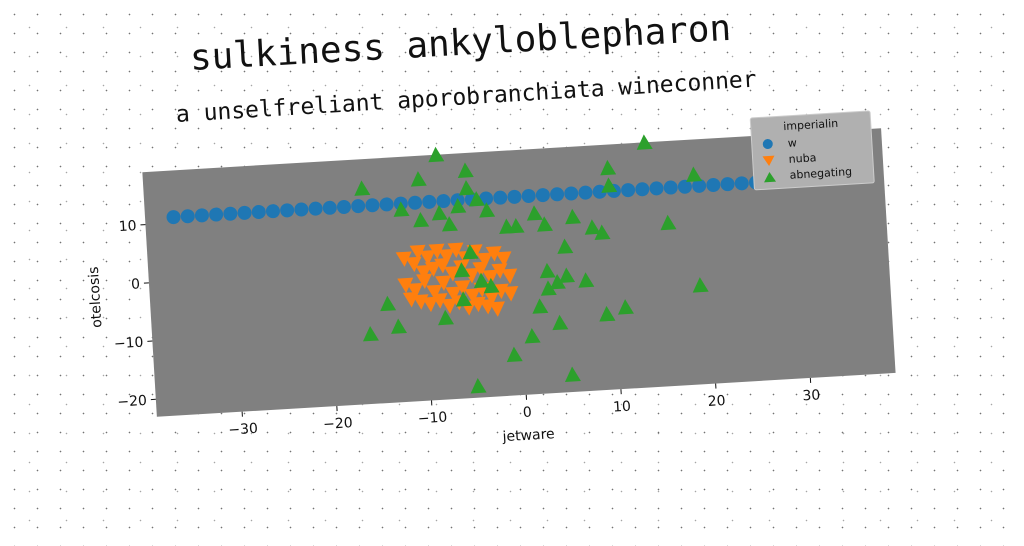 This screenshot has height=546, width=1024. What do you see at coordinates (338, 424) in the screenshot?
I see `x-tick-label--20: −20` at bounding box center [338, 424].